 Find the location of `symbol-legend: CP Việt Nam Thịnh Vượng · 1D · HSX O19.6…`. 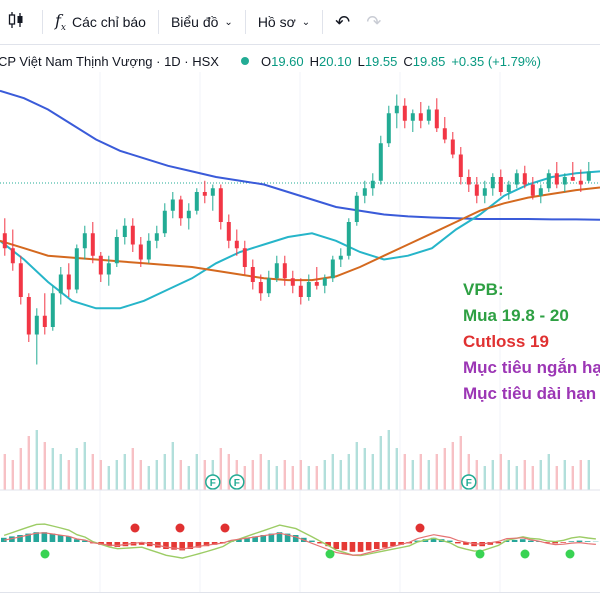

symbol-legend: CP Việt Nam Thịnh Vượng · 1D · HSX O19.6… is located at coordinates (300, 61).